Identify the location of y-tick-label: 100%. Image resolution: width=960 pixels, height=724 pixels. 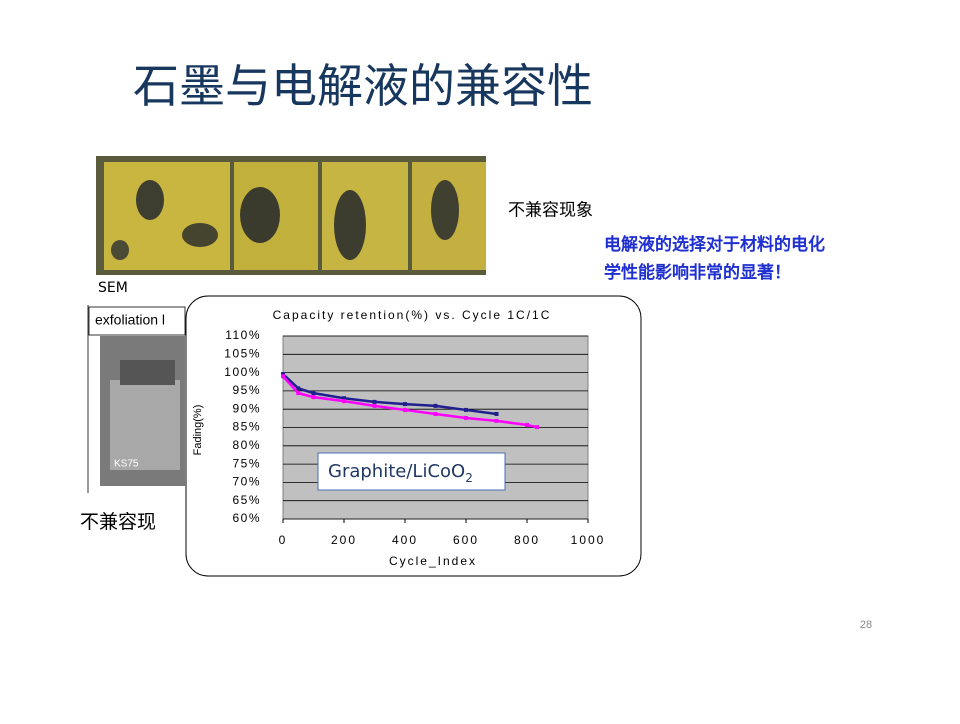
(242, 372).